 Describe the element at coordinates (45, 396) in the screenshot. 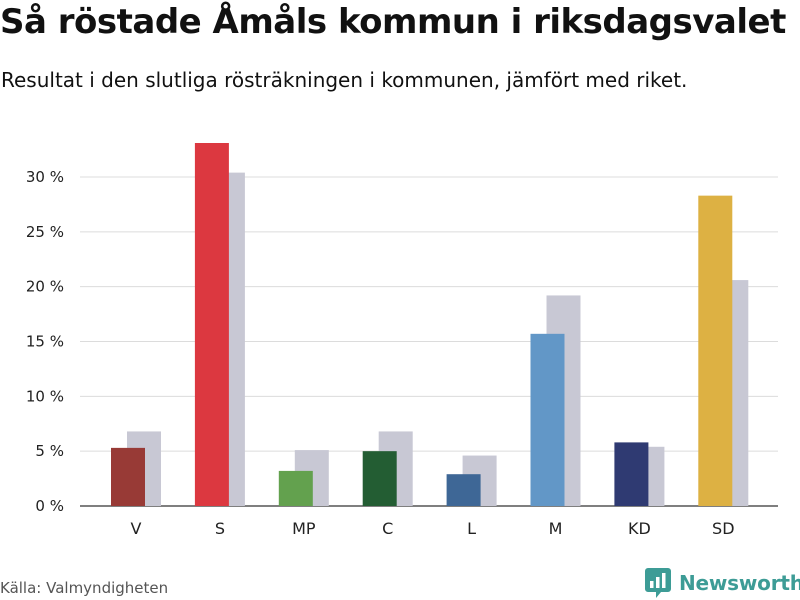

I see `y-tick-label: 10 %` at that location.